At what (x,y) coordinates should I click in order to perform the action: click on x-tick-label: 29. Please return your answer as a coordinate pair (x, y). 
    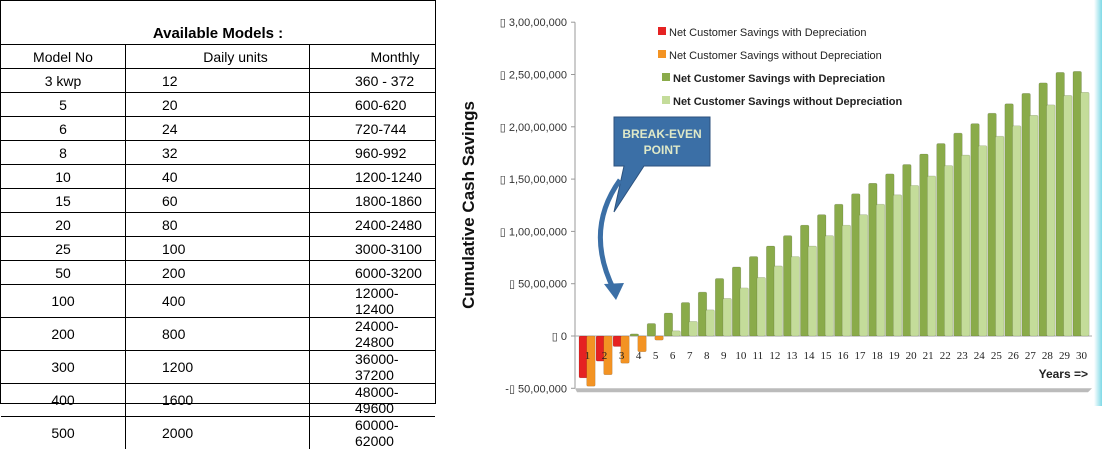
    Looking at the image, I should click on (1065, 356).